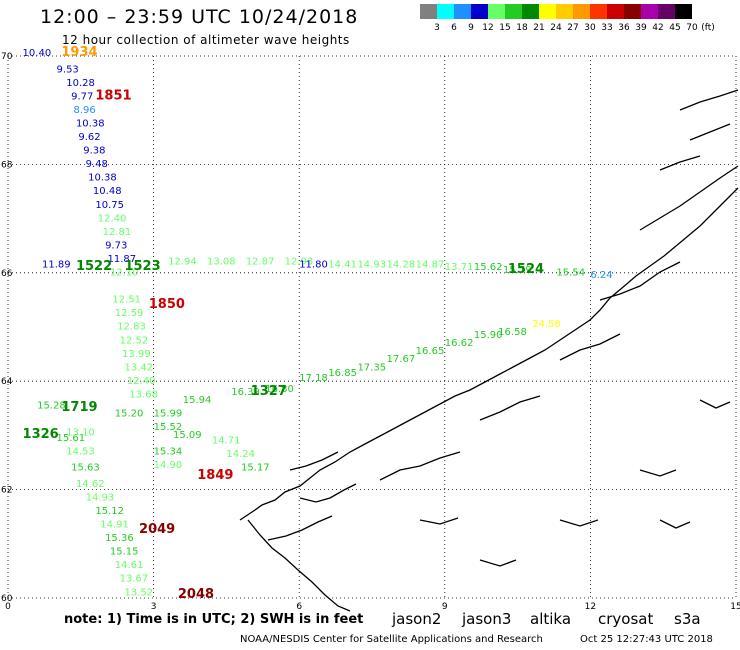 This screenshot has width=740, height=650. What do you see at coordinates (116, 245) in the screenshot?
I see `wave-height-value: 9.73` at bounding box center [116, 245].